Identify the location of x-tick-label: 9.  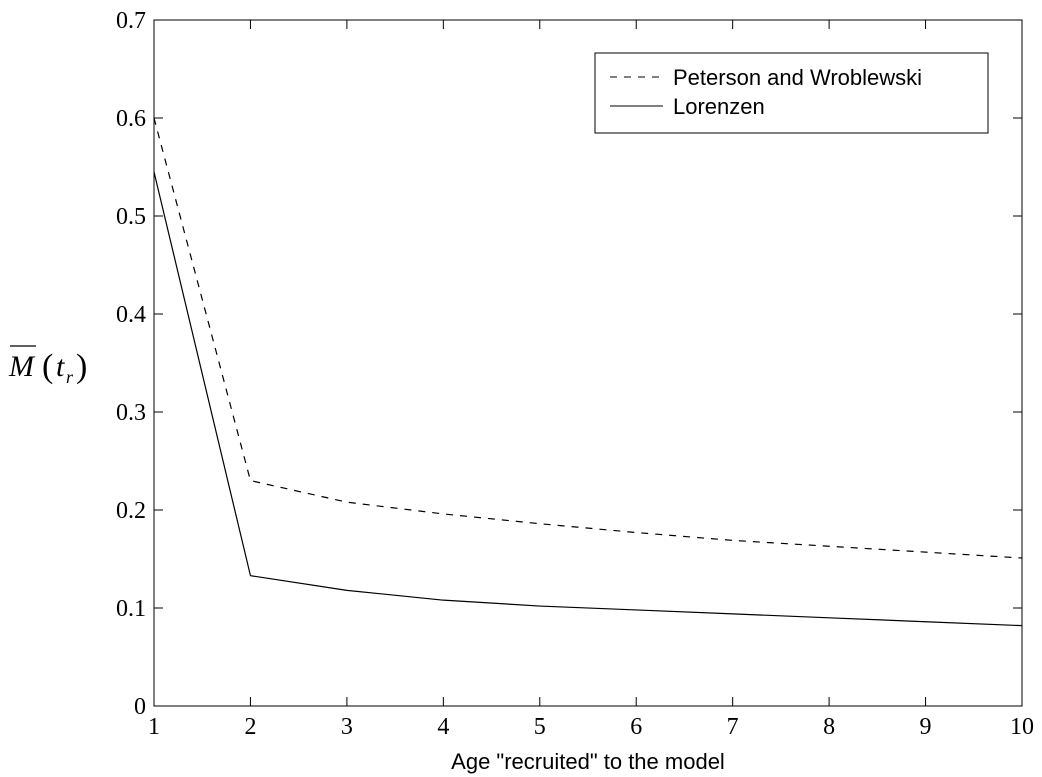
(926, 727).